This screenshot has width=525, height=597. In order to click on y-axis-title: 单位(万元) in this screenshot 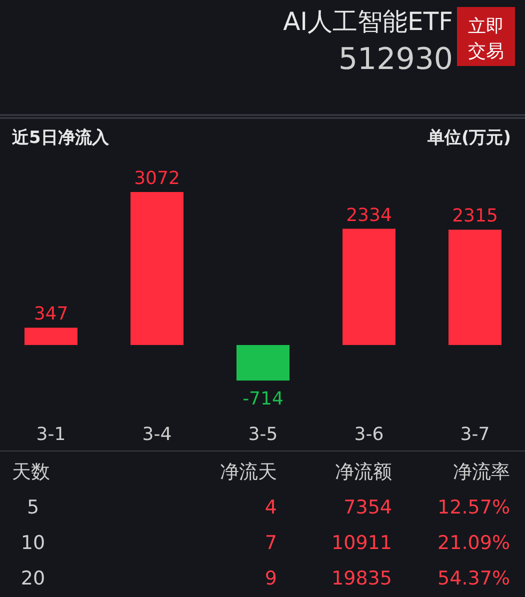, I will do `click(468, 138)`.